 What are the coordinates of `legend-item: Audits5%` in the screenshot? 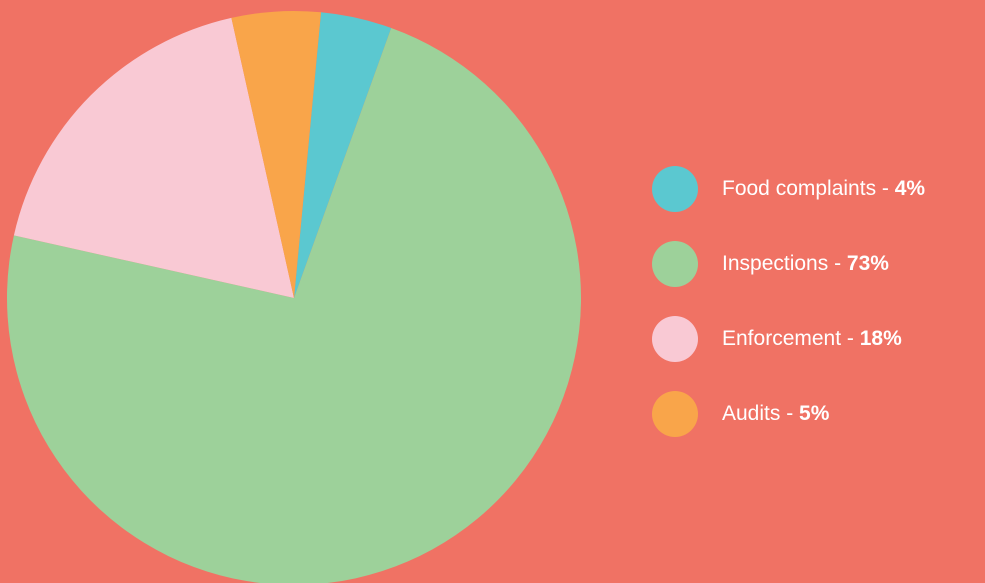 It's located at (788, 414).